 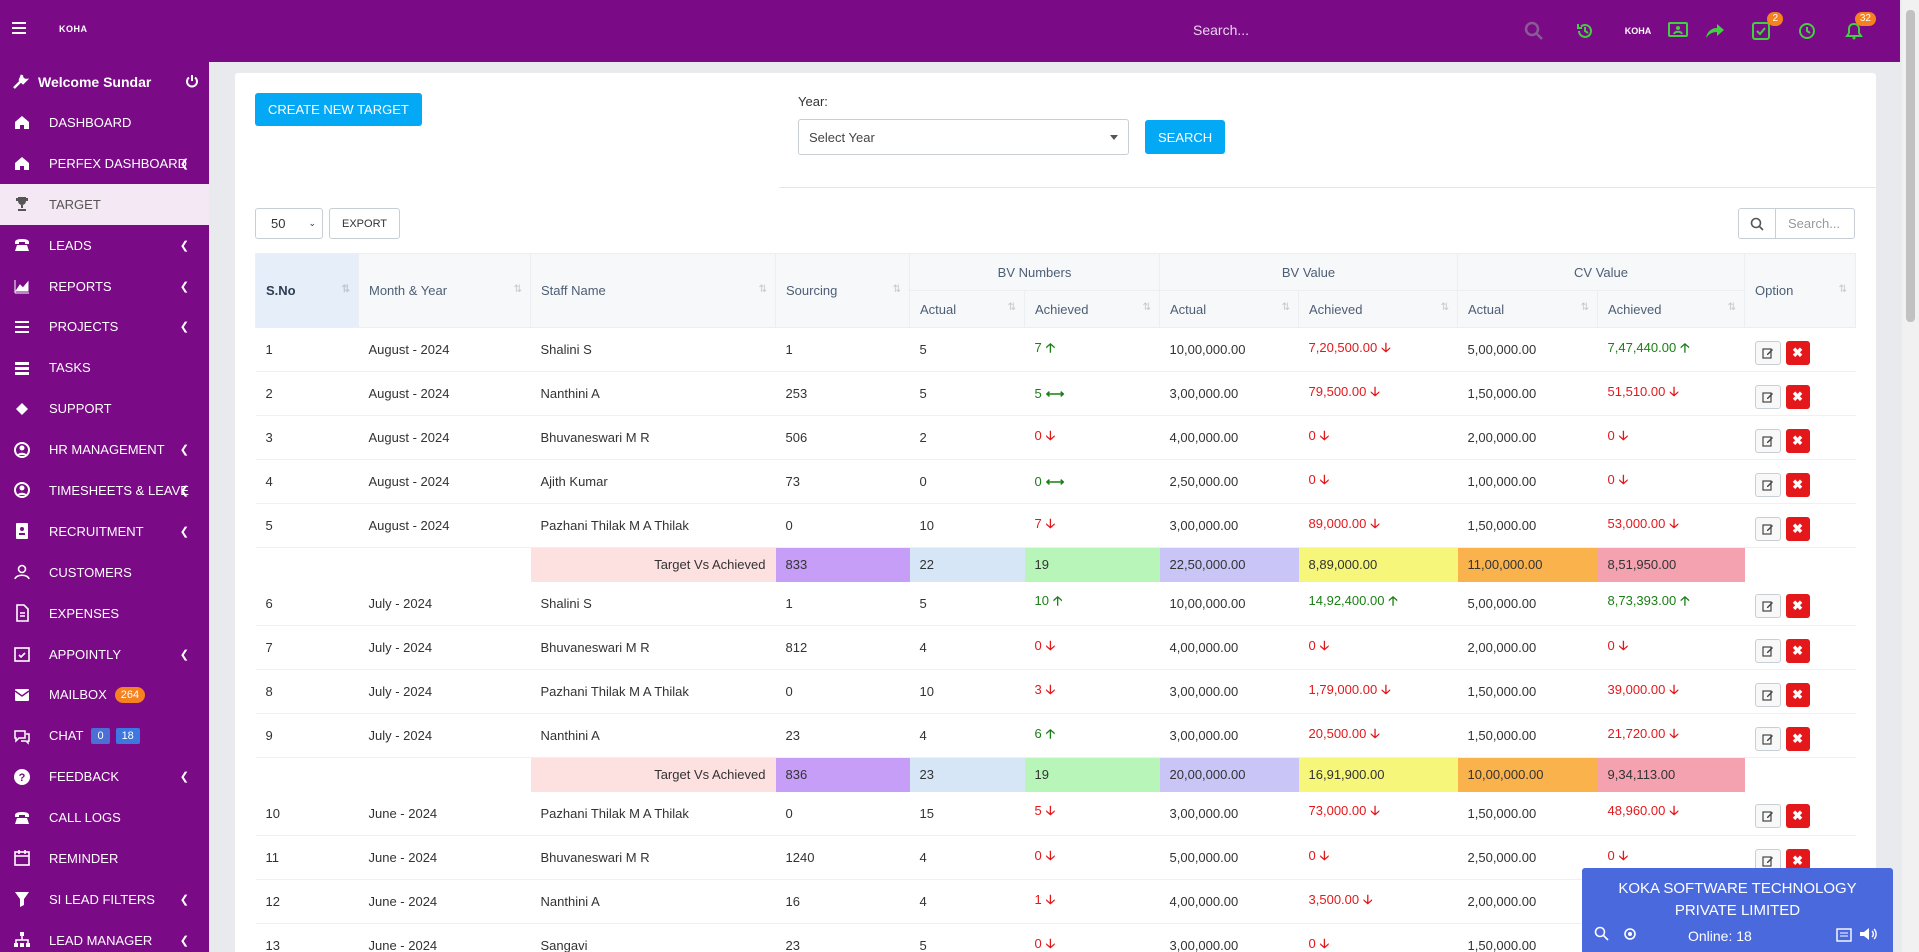 What do you see at coordinates (444, 290) in the screenshot?
I see `col-header-month: Month & Year ⇅` at bounding box center [444, 290].